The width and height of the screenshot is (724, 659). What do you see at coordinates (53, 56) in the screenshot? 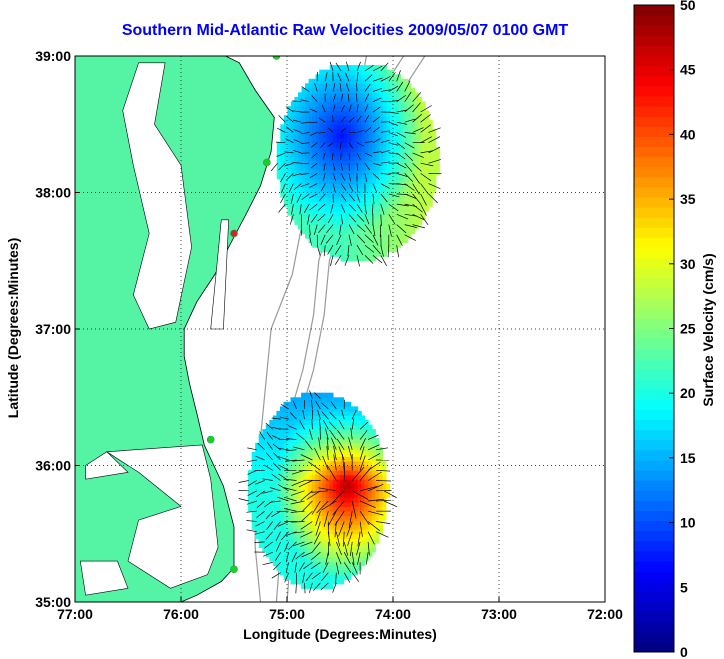
I see `y-tick-label: 39:00` at bounding box center [53, 56].